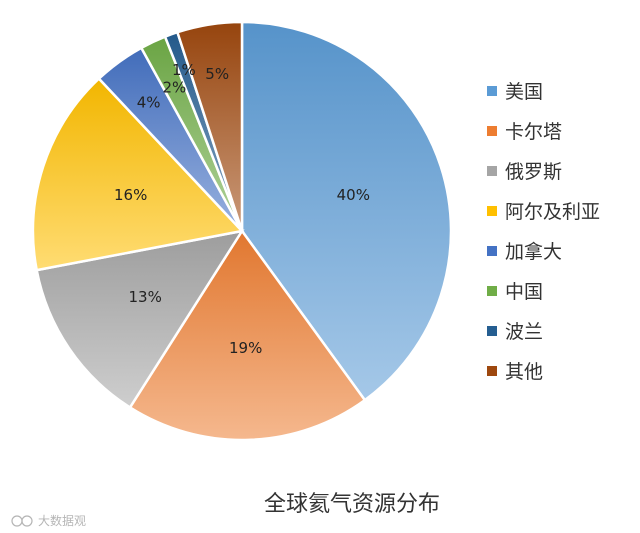 This screenshot has height=533, width=640. I want to click on legend-label-7: 波兰, so click(524, 332).